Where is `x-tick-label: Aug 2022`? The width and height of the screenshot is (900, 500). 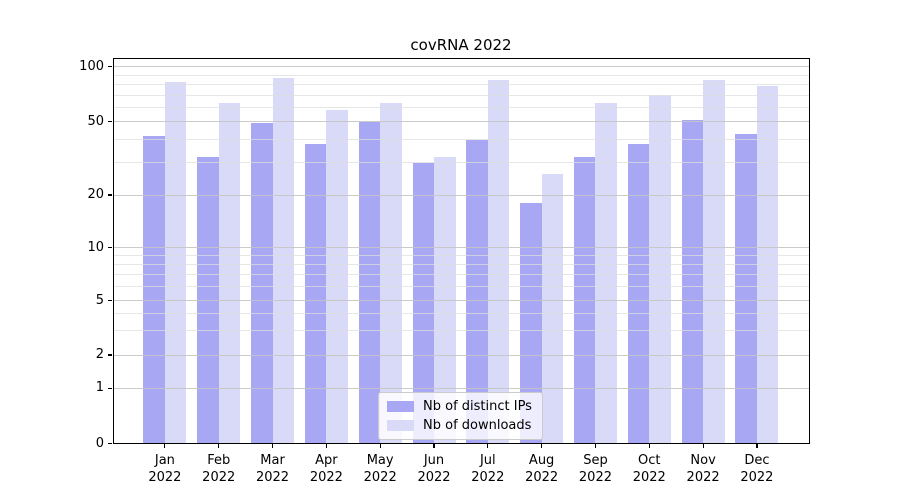
x-tick-label: Aug 2022 is located at coordinates (542, 468).